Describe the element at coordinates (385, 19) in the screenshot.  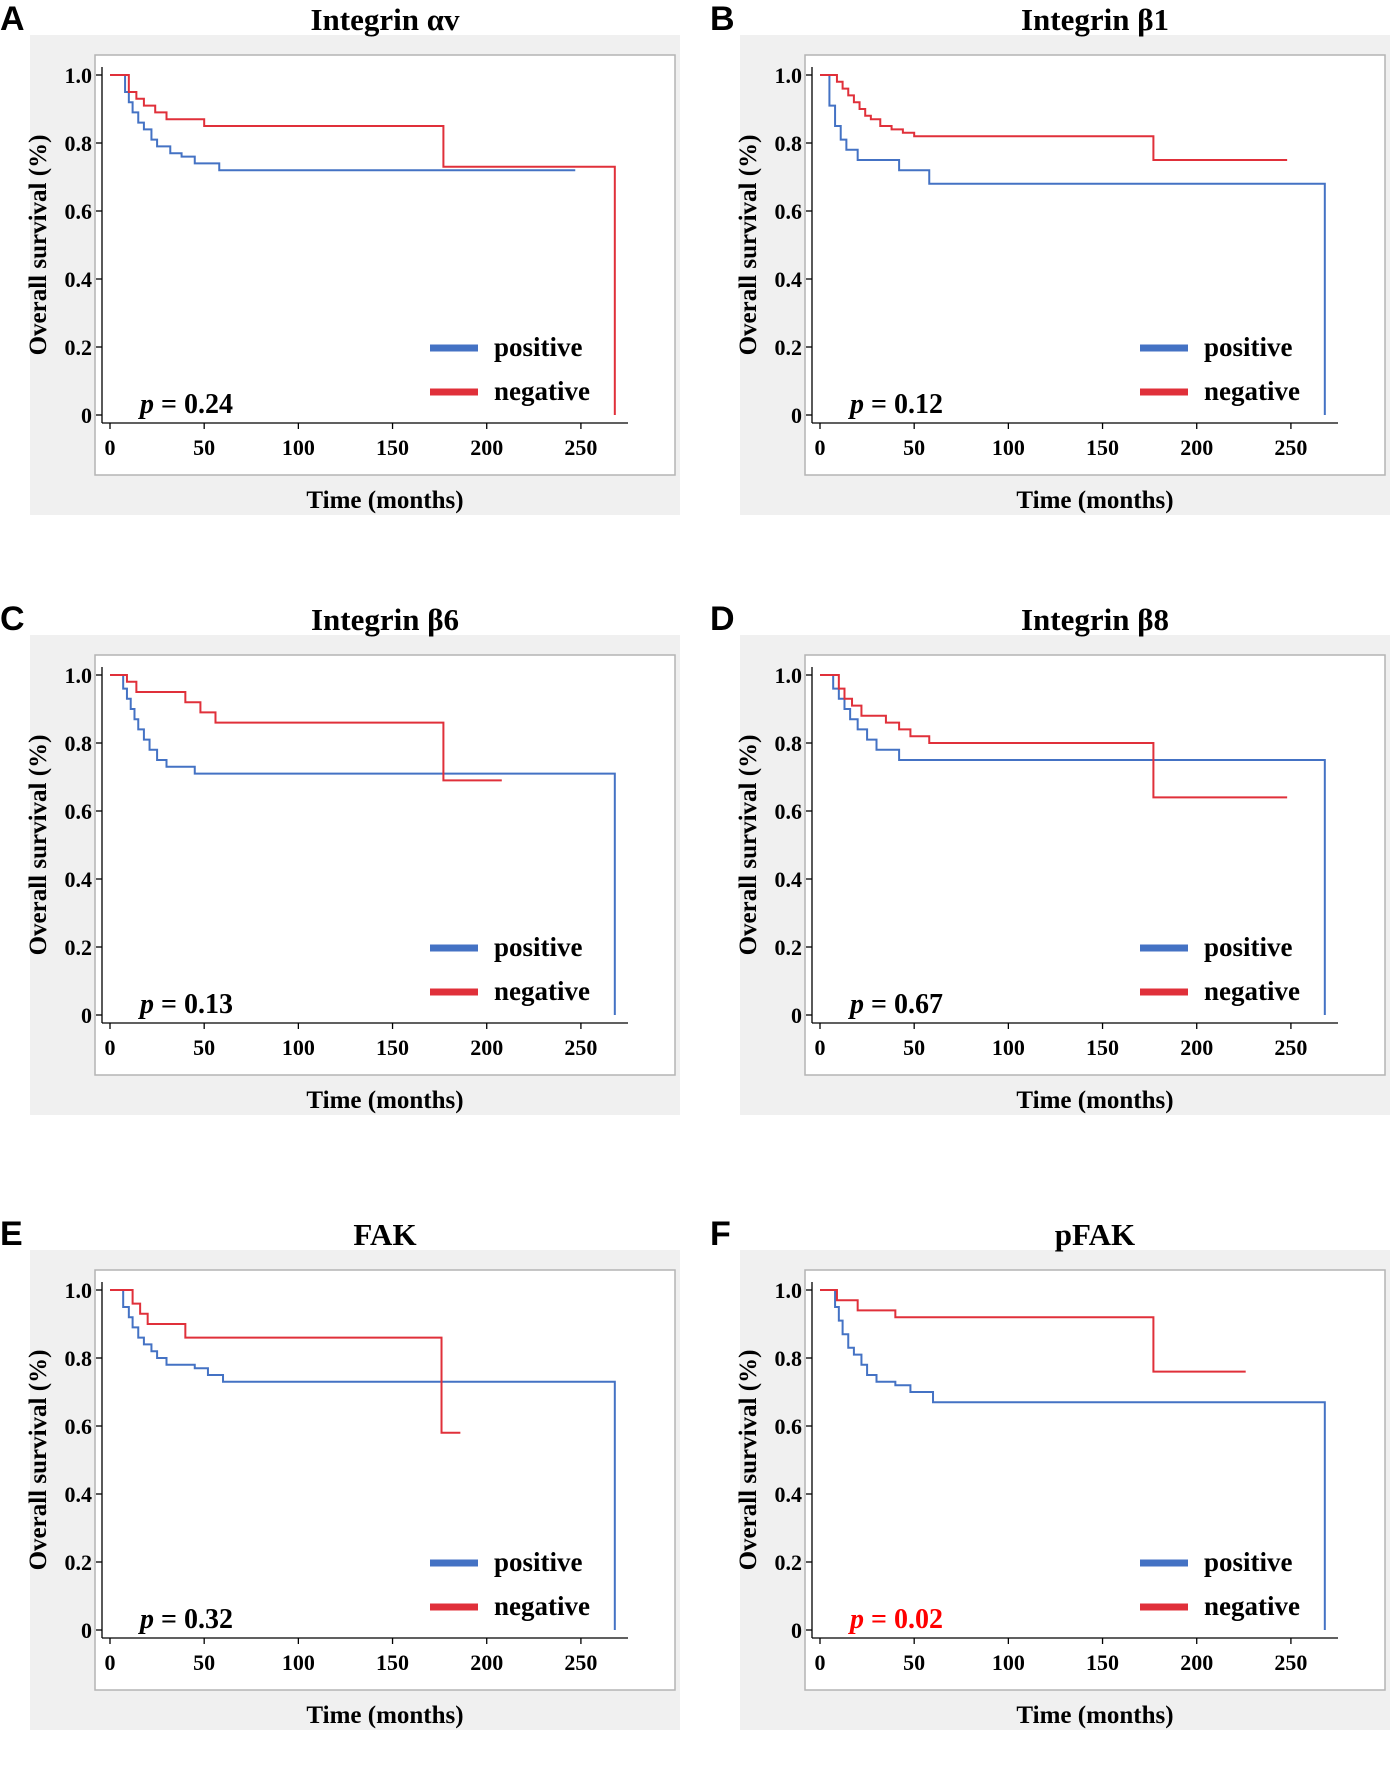
I see `chart-title: Integrin αv` at that location.